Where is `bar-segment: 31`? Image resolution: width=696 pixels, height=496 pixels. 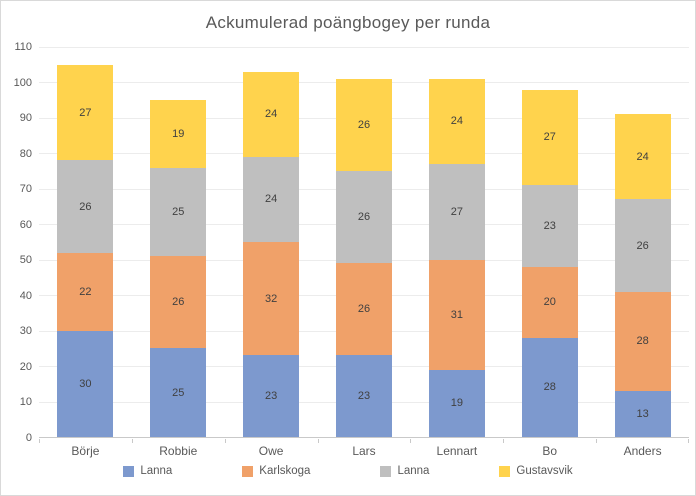 bar-segment: 31 is located at coordinates (456, 314).